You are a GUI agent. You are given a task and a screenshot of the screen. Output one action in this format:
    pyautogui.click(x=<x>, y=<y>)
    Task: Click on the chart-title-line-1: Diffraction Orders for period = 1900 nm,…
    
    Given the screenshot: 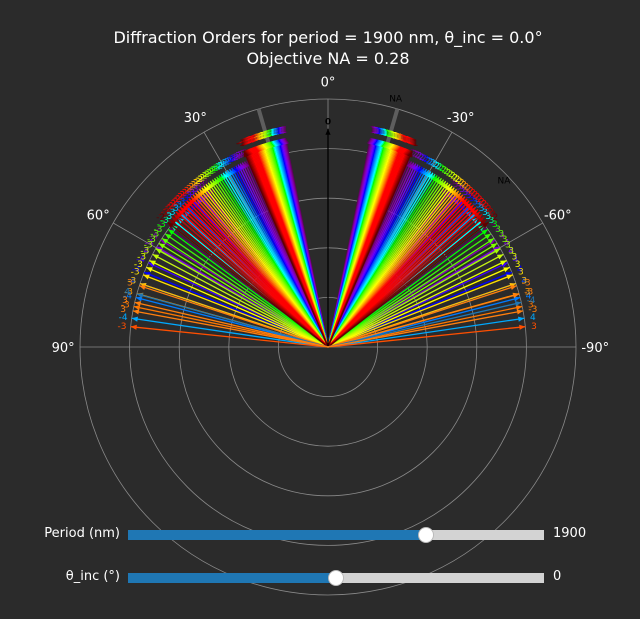 What is the action you would take?
    pyautogui.click(x=327, y=38)
    